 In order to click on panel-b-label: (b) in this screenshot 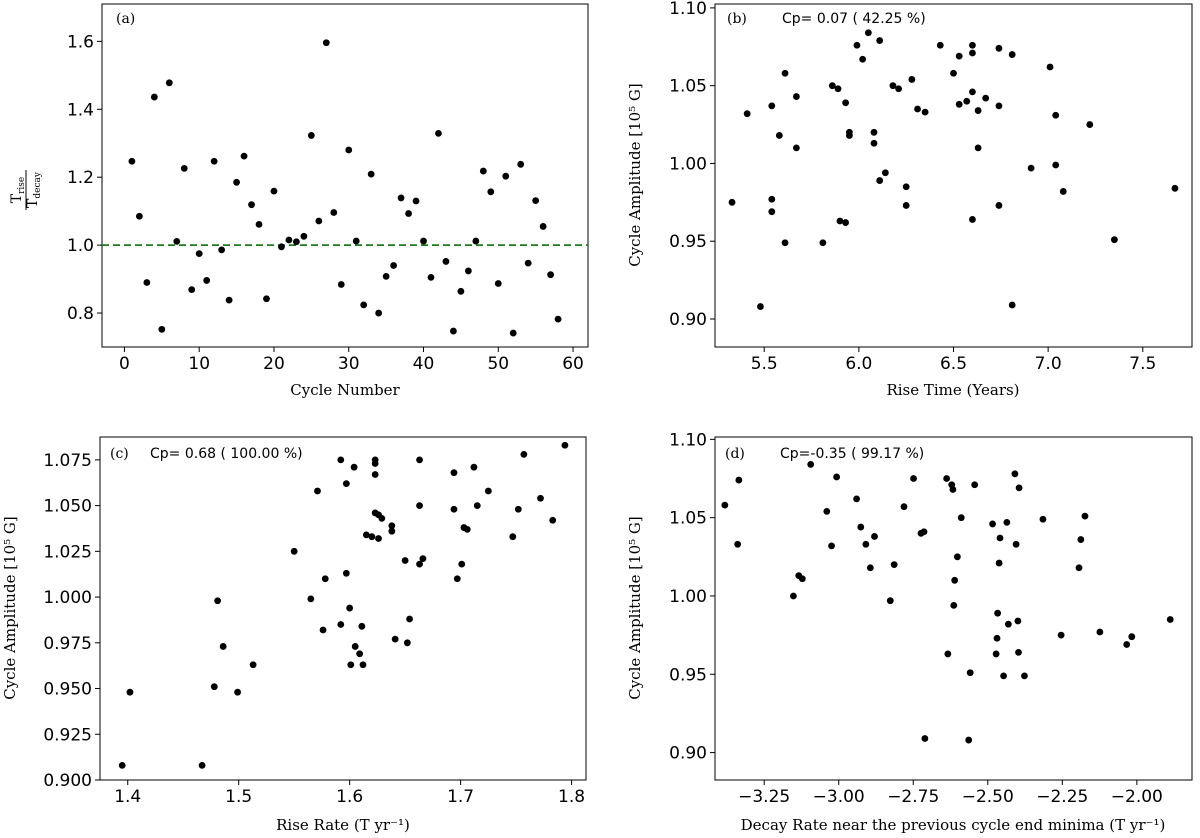, I will do `click(737, 19)`.